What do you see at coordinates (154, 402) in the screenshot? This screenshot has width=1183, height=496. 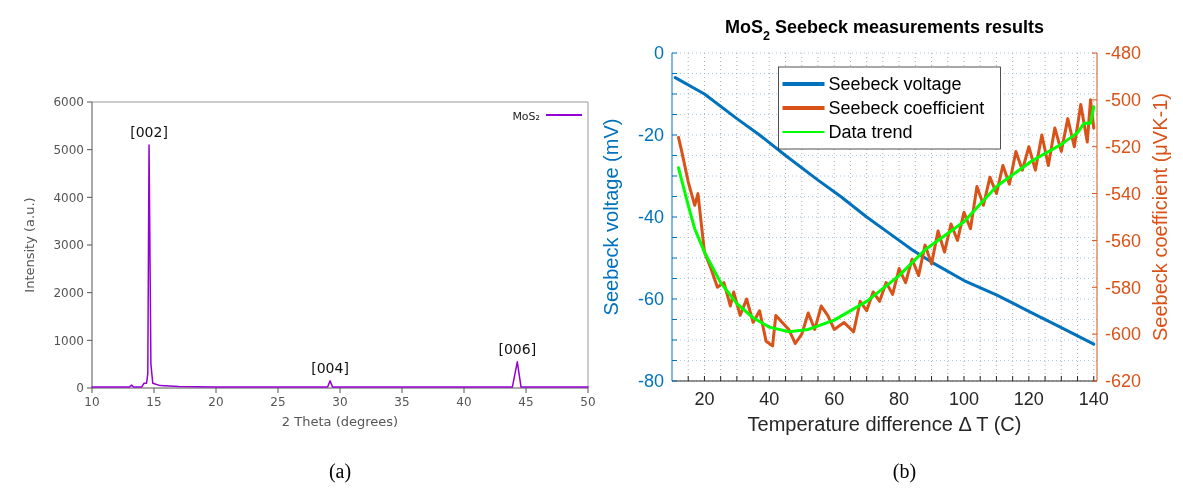 I see `x-tick-label: 15` at bounding box center [154, 402].